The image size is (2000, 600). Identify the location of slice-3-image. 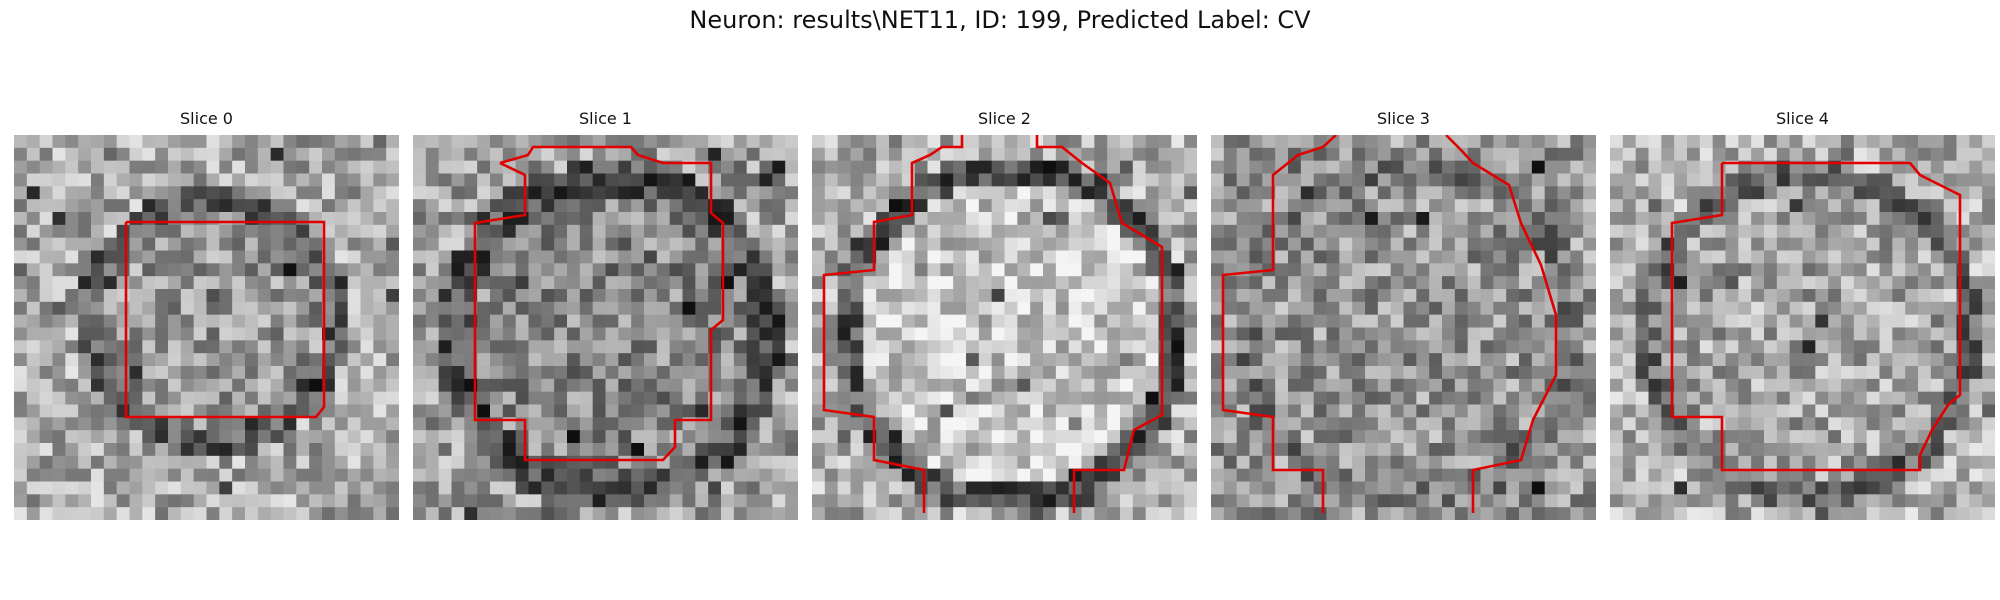
(1403, 327).